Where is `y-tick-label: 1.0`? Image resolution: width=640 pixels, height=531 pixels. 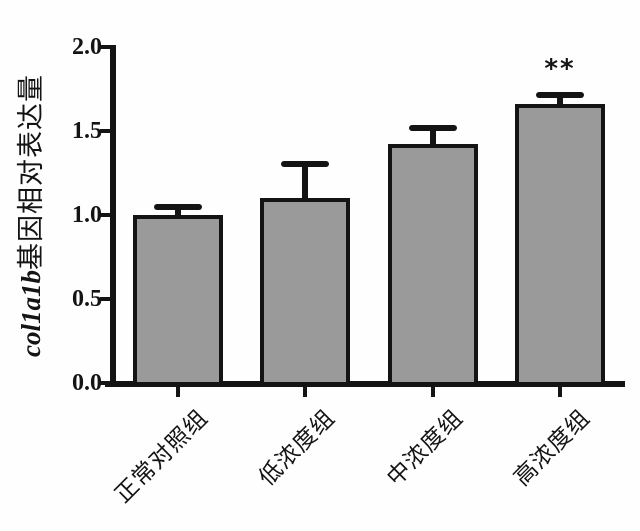
y-tick-label: 1.0 is located at coordinates (87, 215).